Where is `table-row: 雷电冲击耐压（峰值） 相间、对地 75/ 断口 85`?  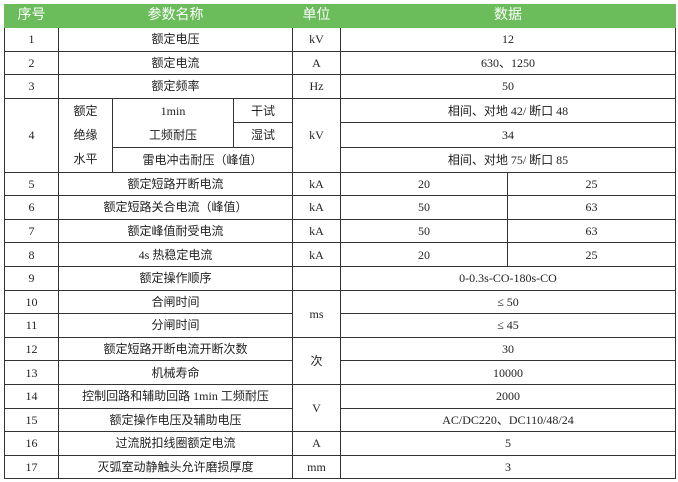
table-row: 雷电冲击耐压（峰值） 相间、对地 75/ 断口 85 is located at coordinates (340, 159).